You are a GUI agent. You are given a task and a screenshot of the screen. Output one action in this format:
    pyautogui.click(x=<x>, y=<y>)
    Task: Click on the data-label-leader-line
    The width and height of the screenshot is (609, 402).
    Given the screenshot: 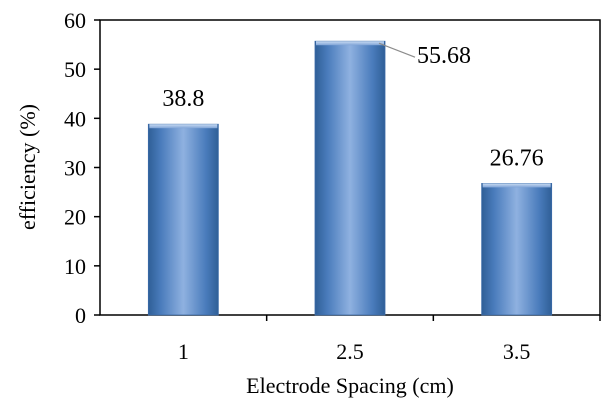 What is the action you would take?
    pyautogui.click(x=397, y=50)
    